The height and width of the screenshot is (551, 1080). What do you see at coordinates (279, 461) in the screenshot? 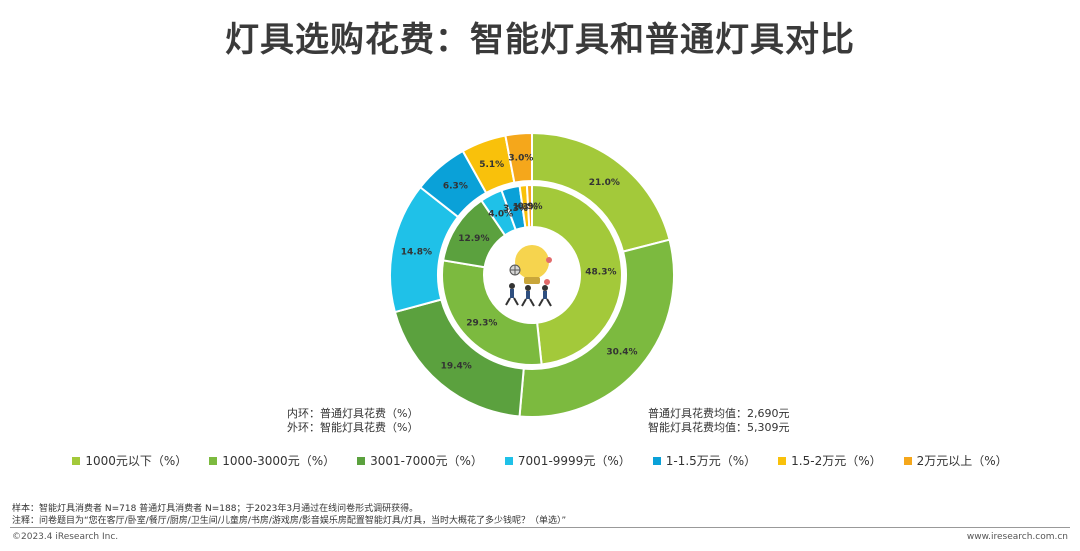
I see `legend-label-2: 1000-3000元（%）` at bounding box center [279, 461].